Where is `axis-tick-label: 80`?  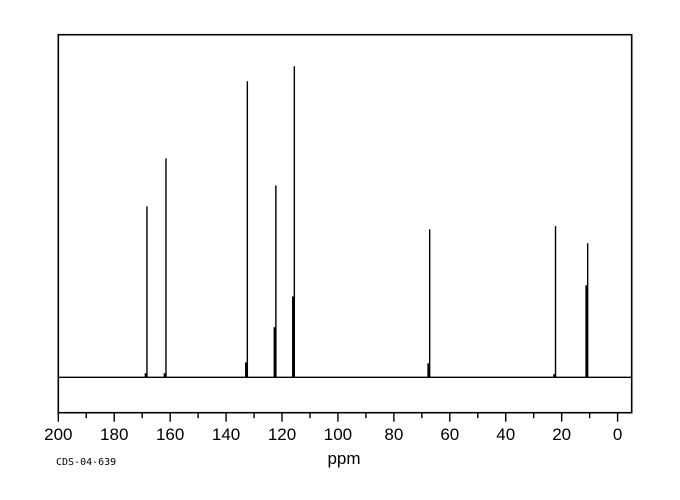
axis-tick-label: 80 is located at coordinates (393, 434).